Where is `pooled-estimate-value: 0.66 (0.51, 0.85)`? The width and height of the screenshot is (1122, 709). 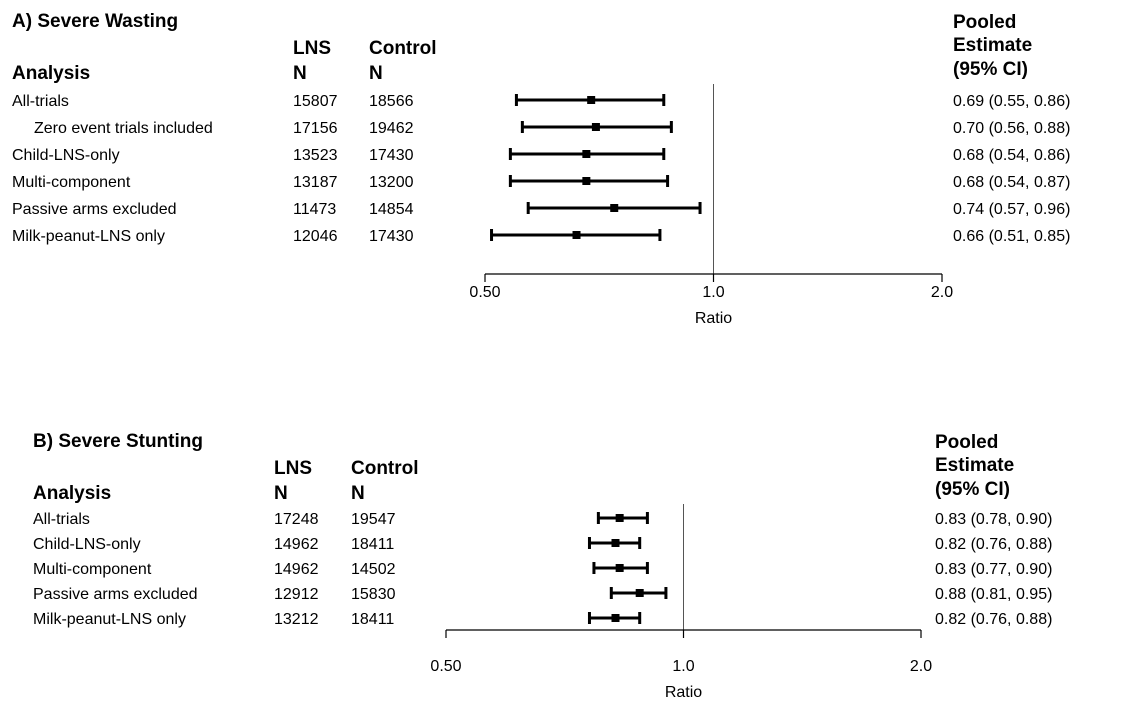 pooled-estimate-value: 0.66 (0.51, 0.85) is located at coordinates (1011, 236).